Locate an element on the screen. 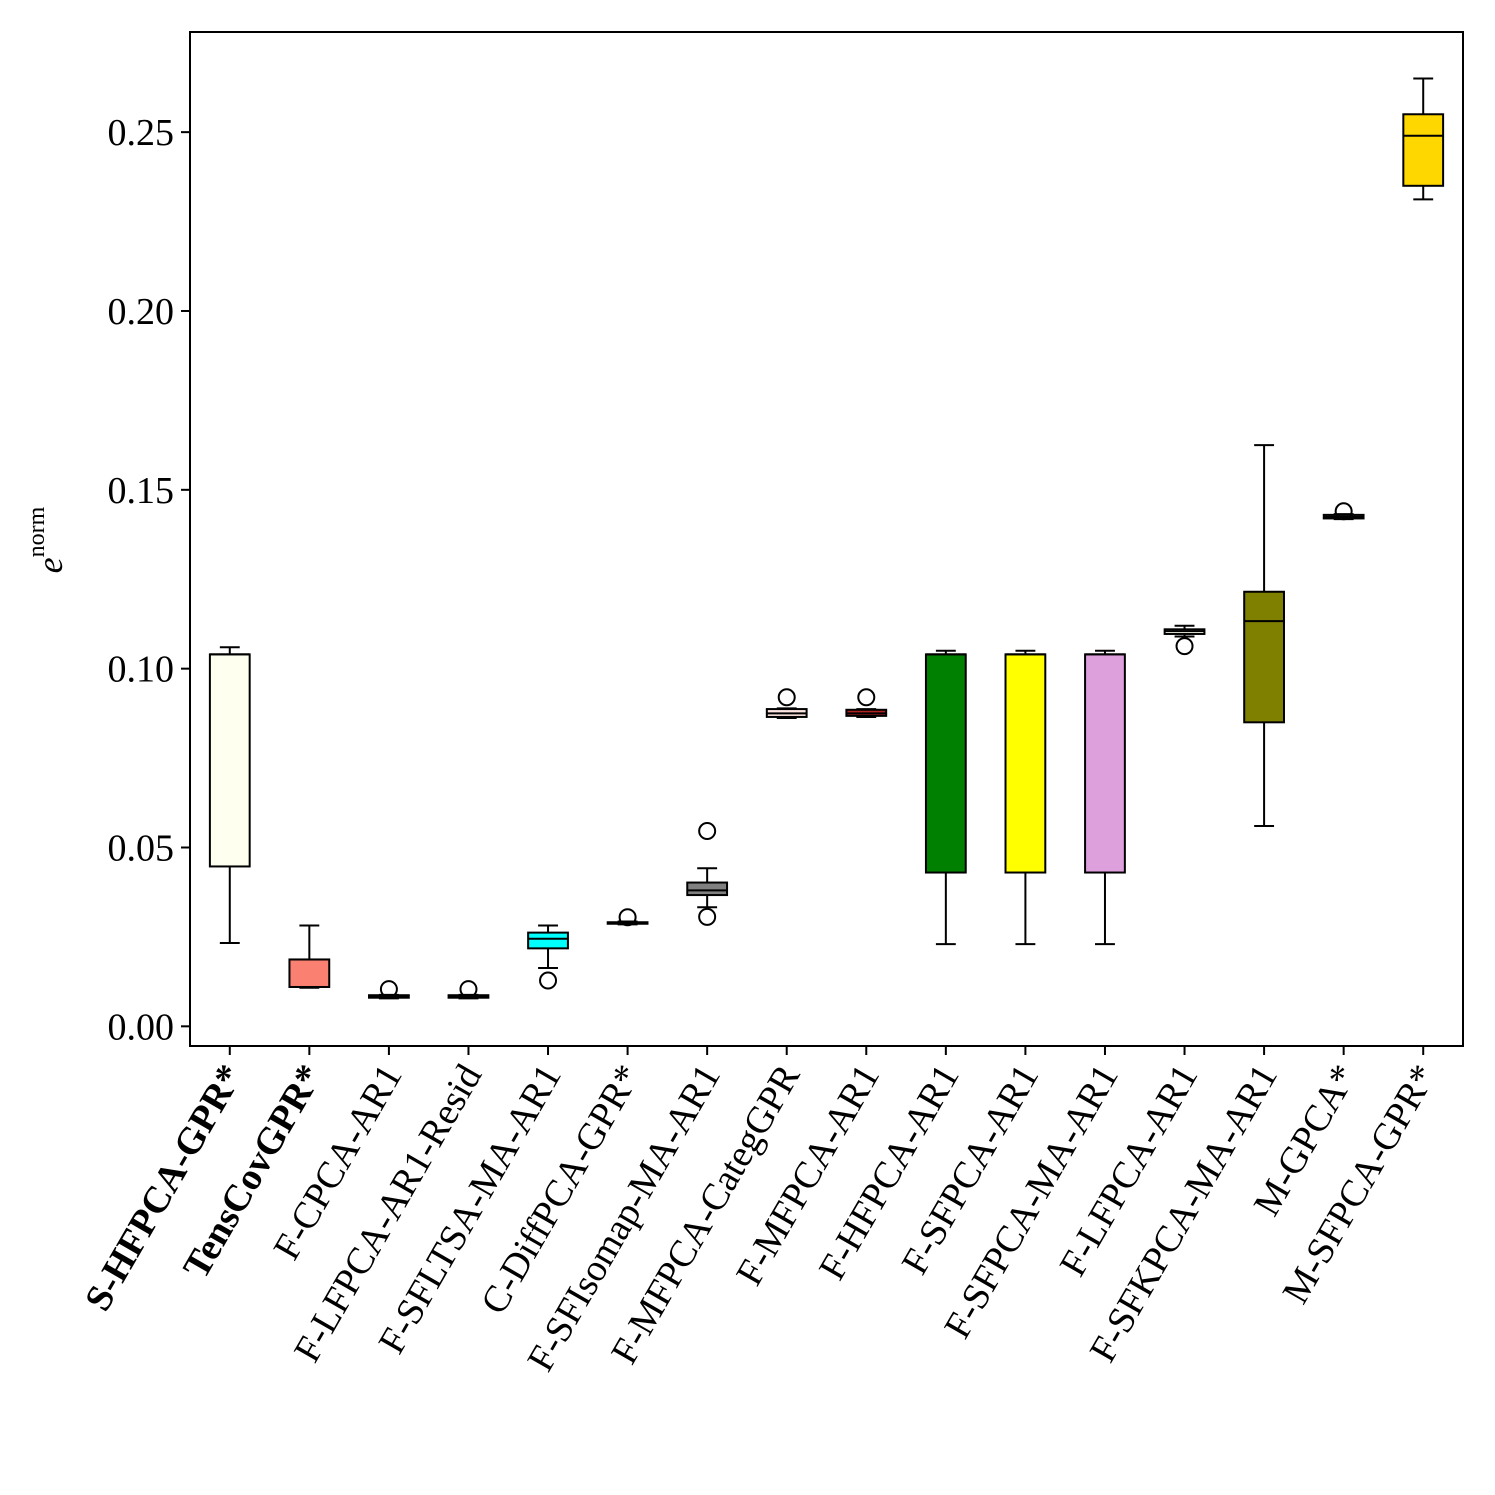 The width and height of the screenshot is (1495, 1495). y-tick-label: 0.10 is located at coordinates (141, 670).